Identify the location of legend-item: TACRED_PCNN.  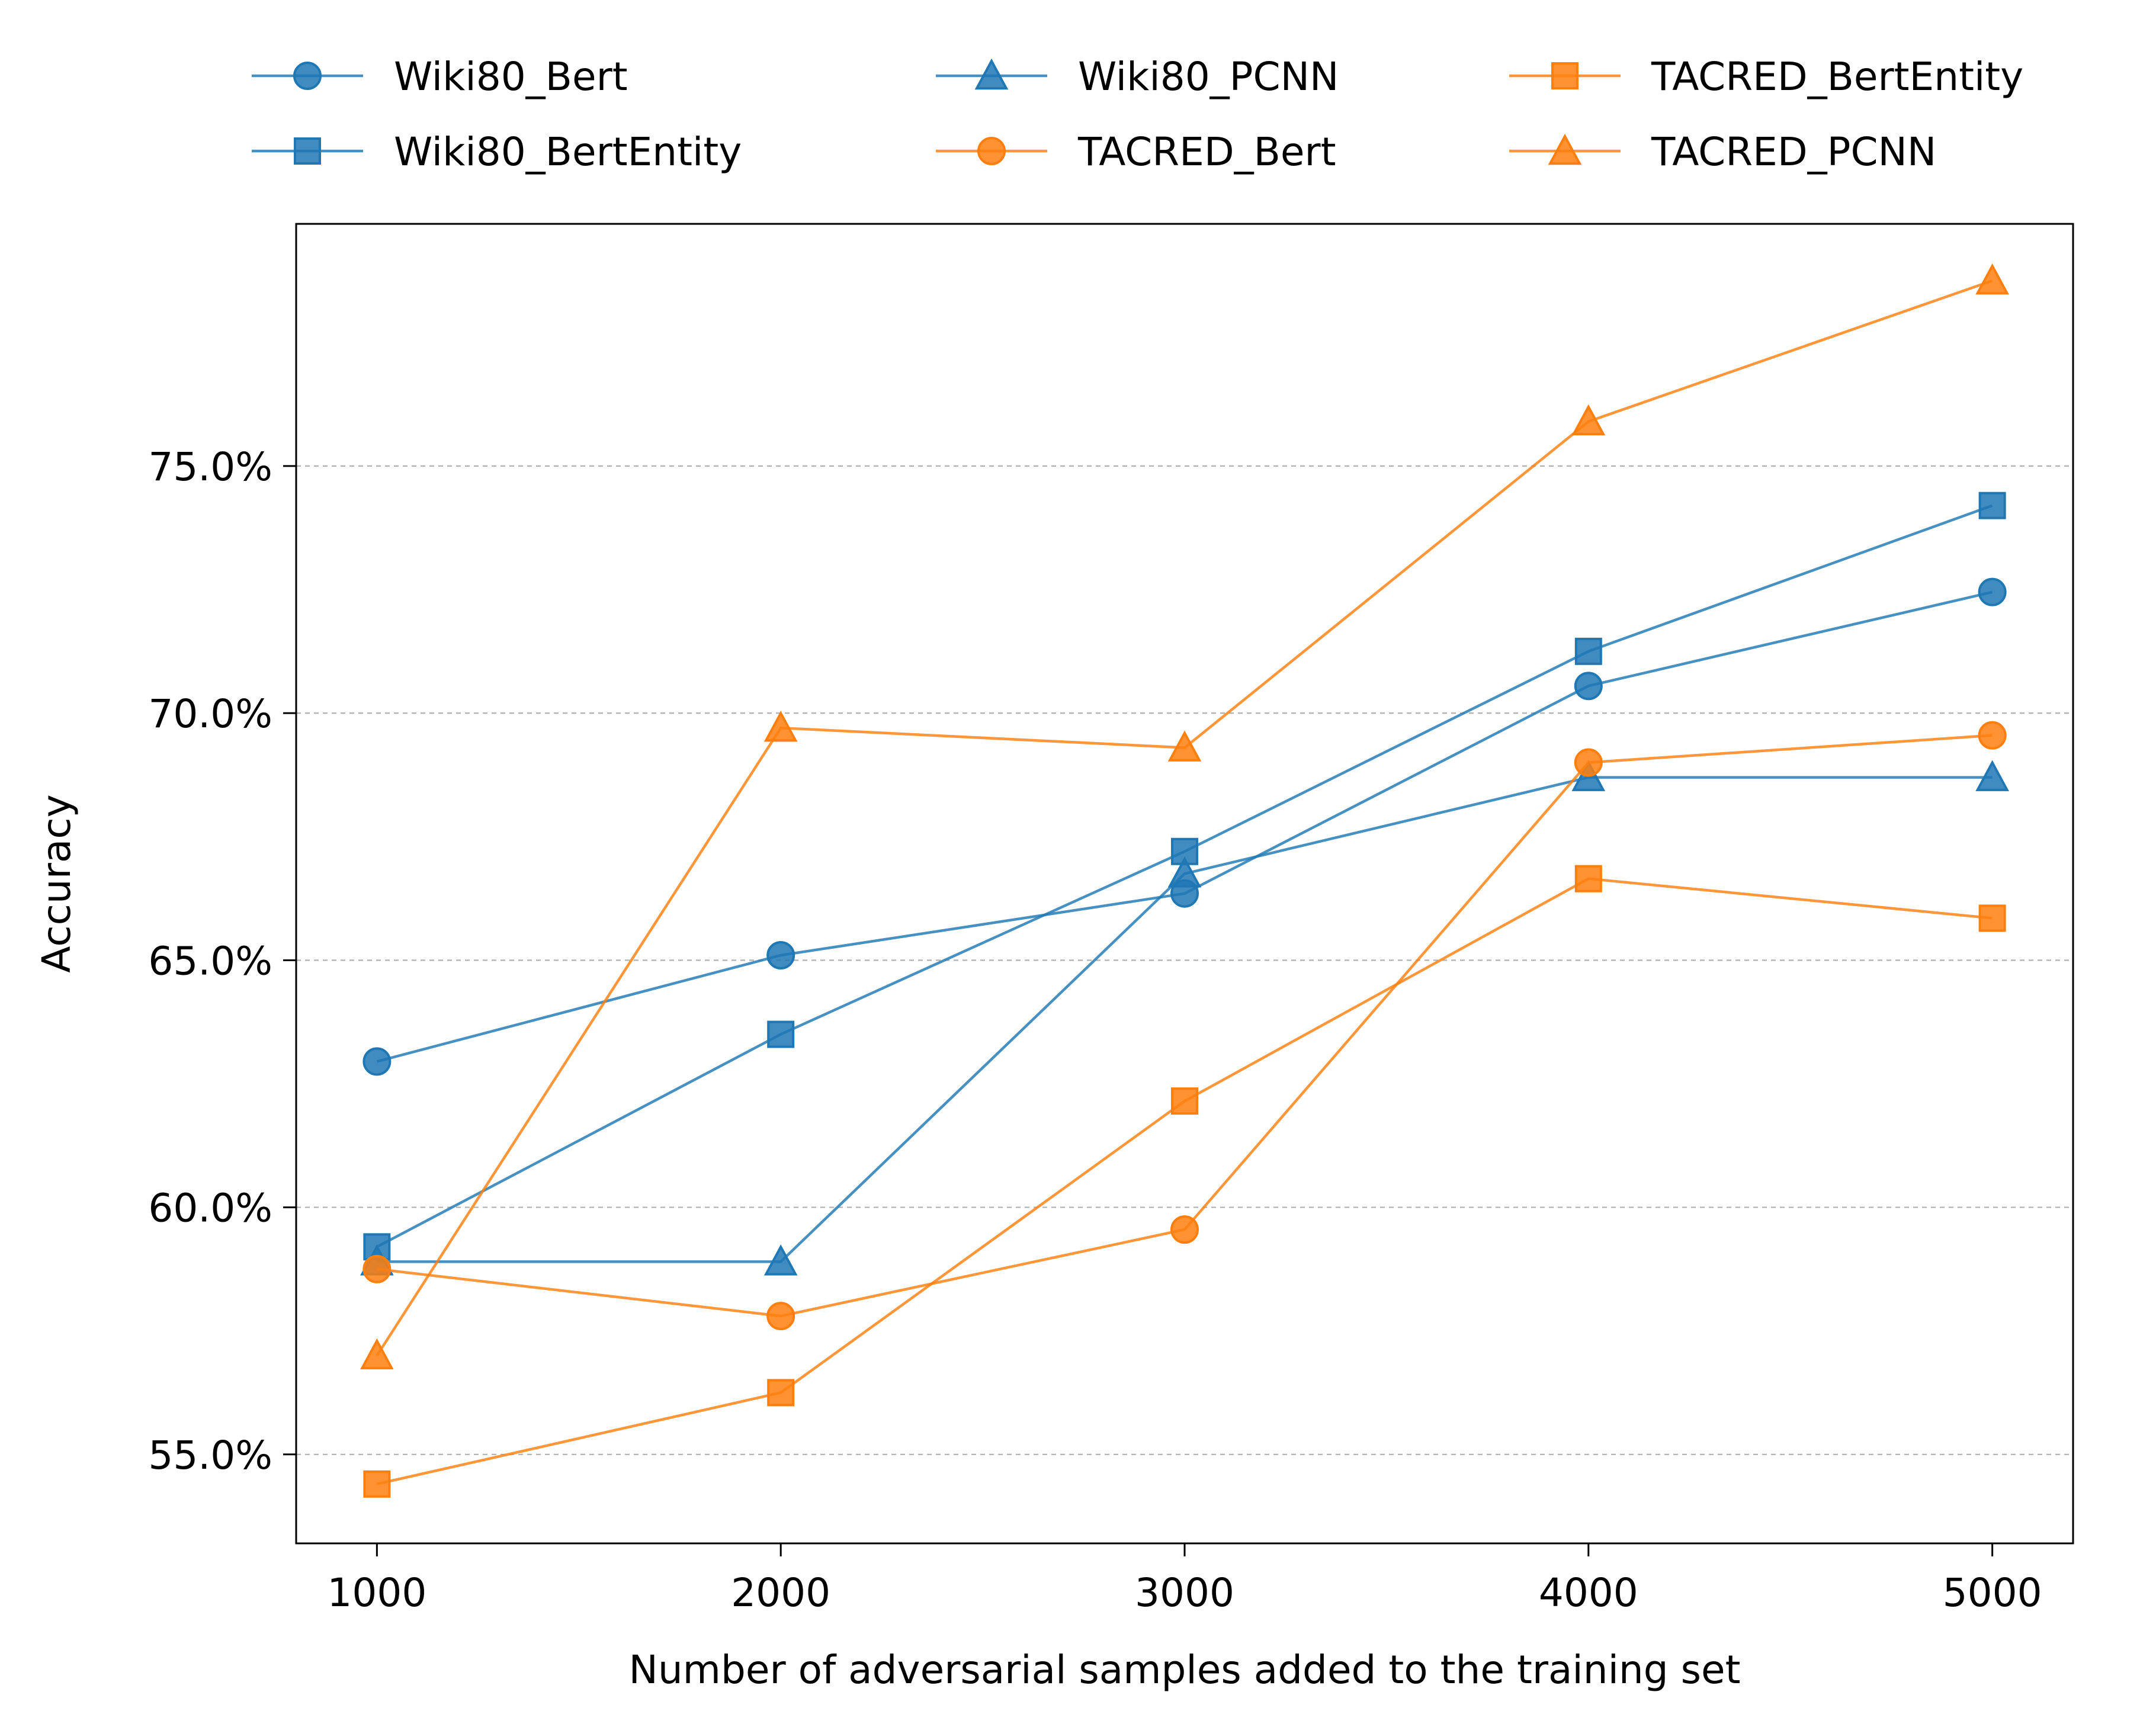
(1722, 152).